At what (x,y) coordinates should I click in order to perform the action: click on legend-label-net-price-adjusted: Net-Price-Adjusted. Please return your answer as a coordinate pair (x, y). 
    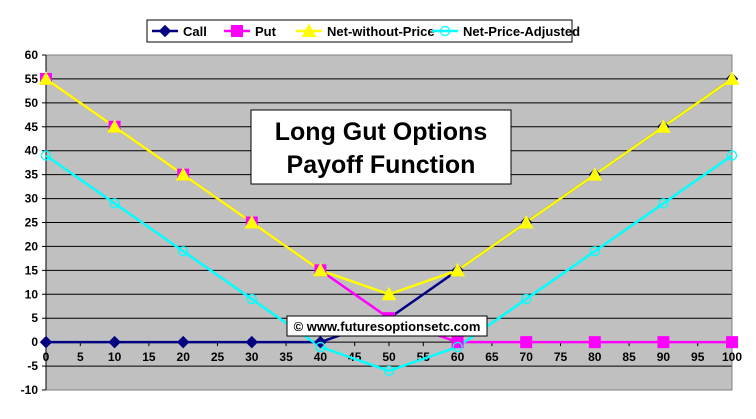
    Looking at the image, I should click on (521, 31).